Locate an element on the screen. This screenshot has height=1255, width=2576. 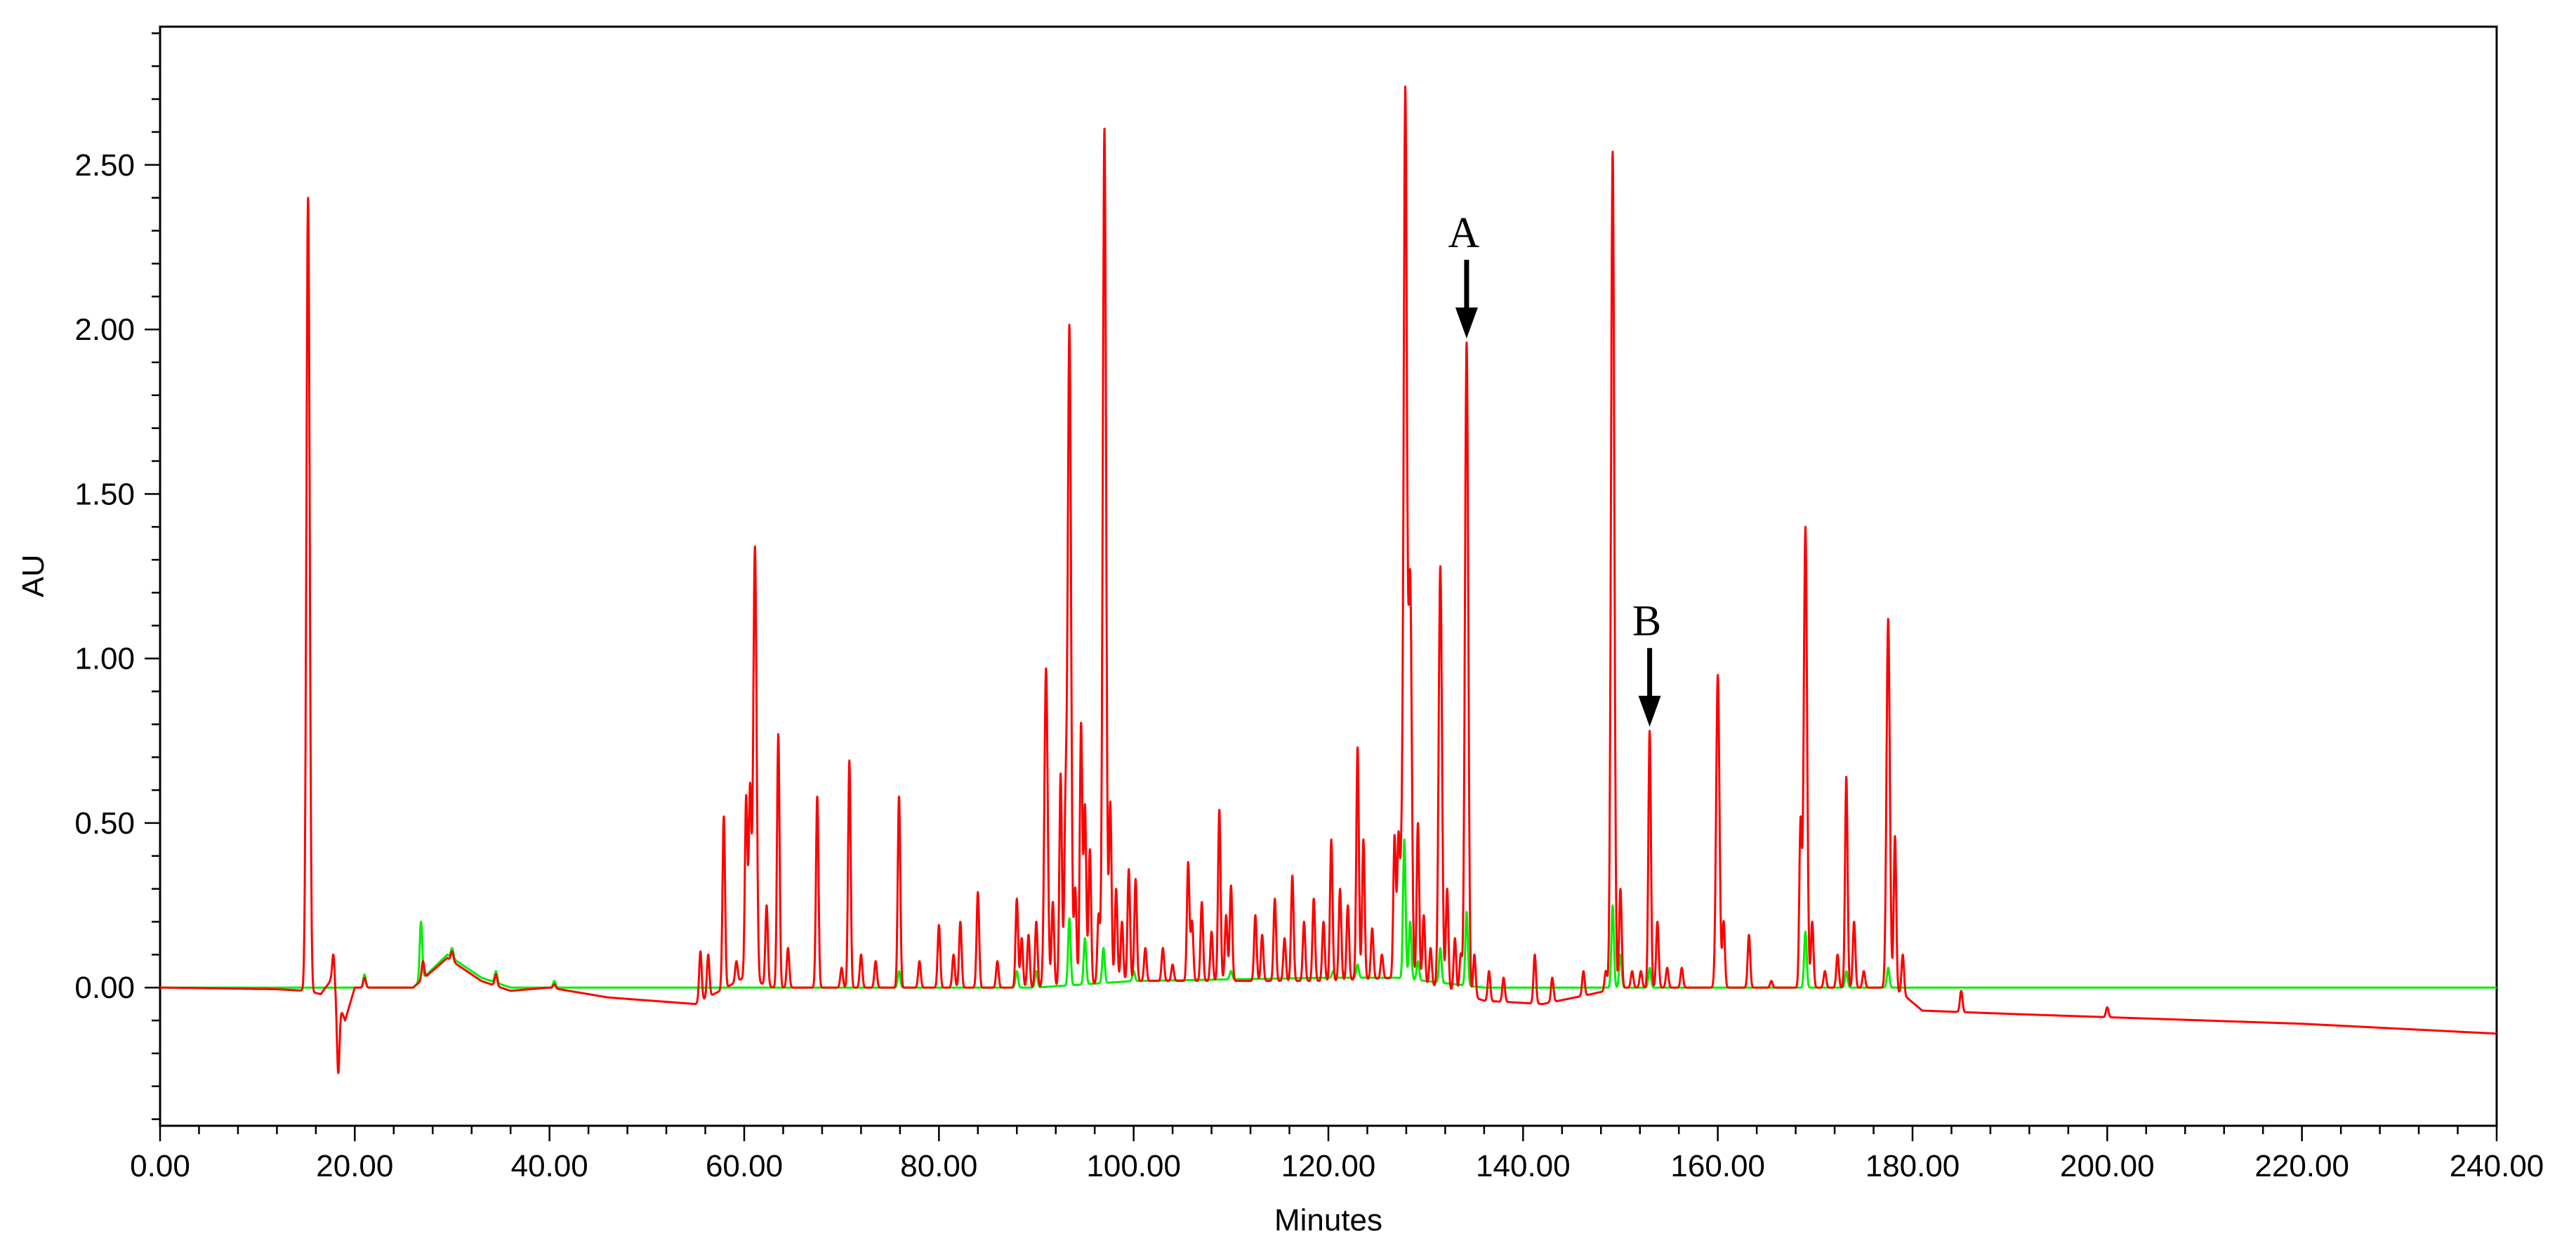
x-tick-label: 240.00 is located at coordinates (2497, 1166).